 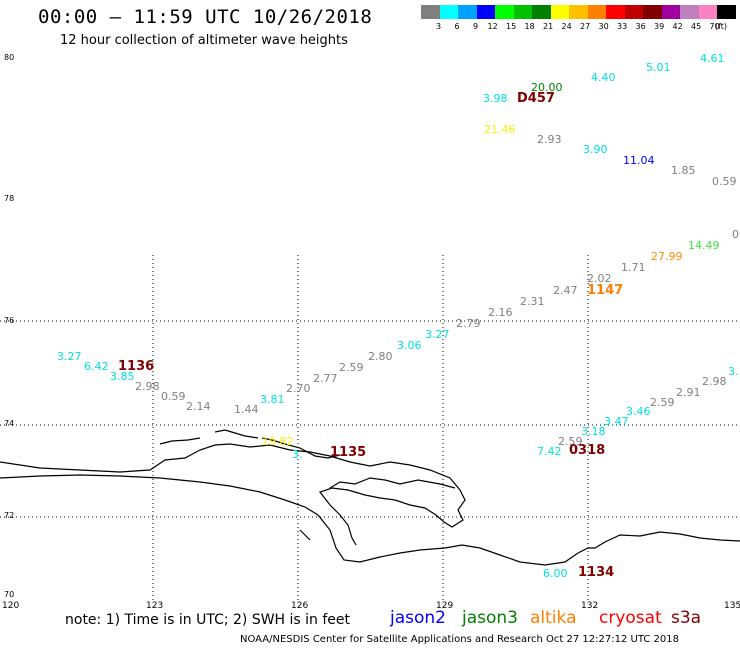 What do you see at coordinates (593, 431) in the screenshot?
I see `wave-height-label: 3.18` at bounding box center [593, 431].